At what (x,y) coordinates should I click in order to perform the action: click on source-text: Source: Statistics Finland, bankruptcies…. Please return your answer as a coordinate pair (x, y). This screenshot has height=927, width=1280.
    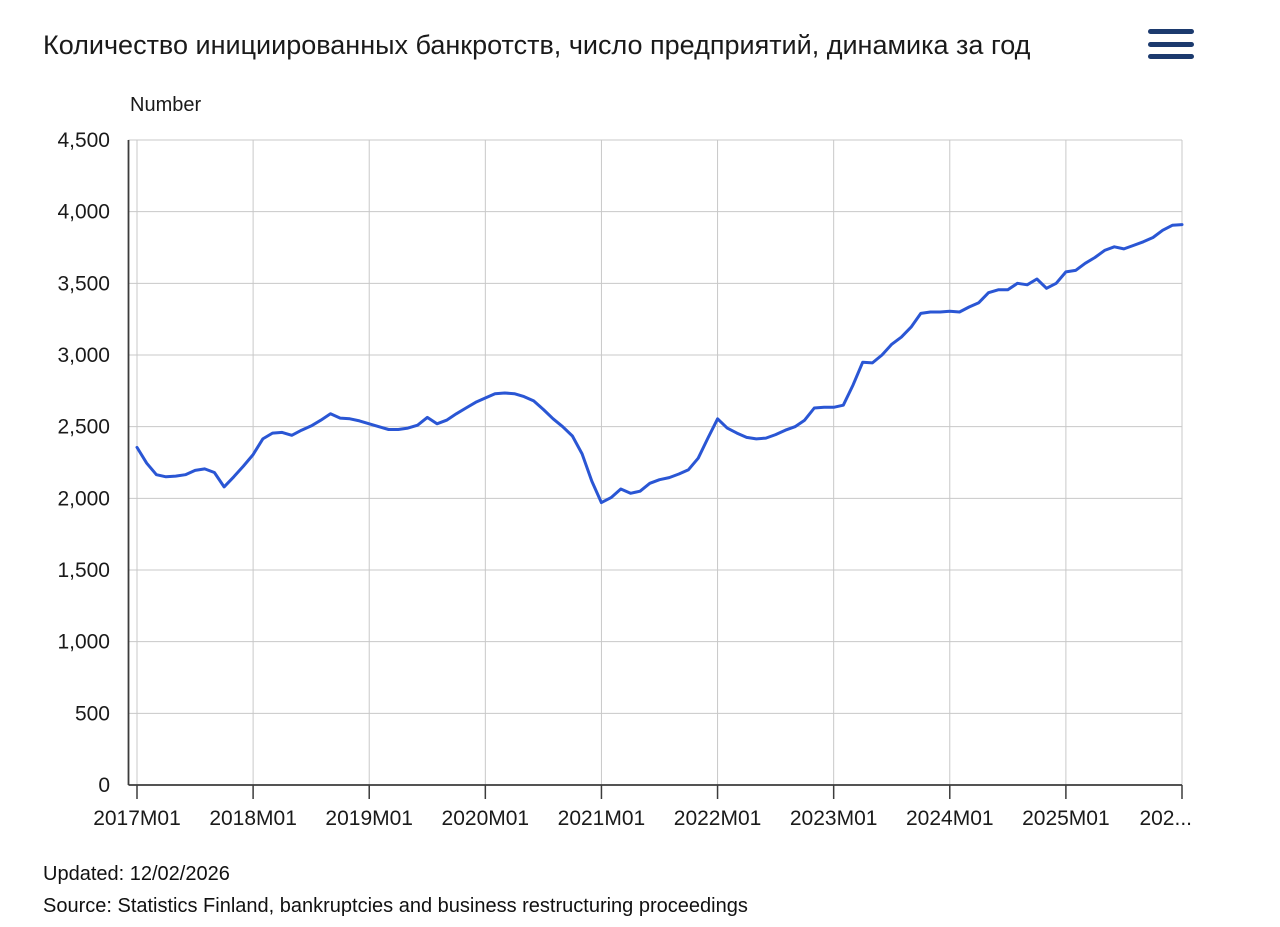
    Looking at the image, I should click on (395, 906).